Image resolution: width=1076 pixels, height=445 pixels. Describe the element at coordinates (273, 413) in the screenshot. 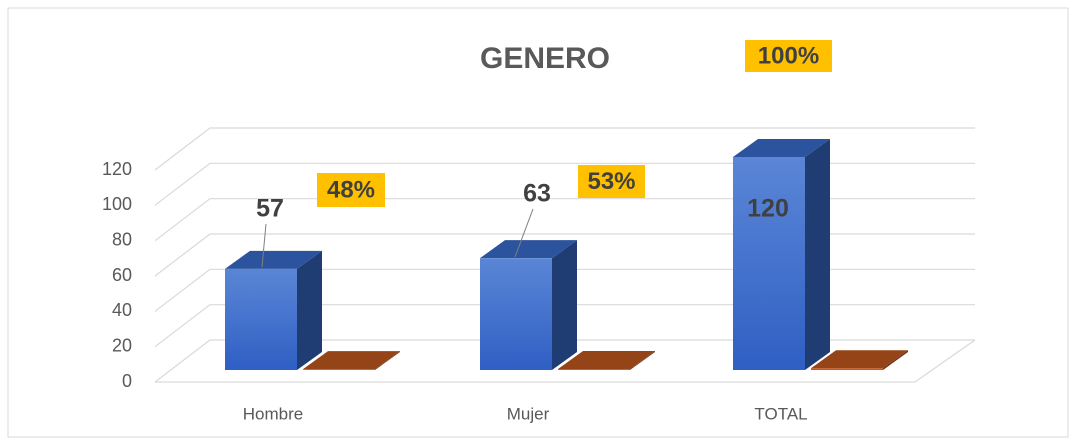

I see `x-tick-label: Hombre` at that location.